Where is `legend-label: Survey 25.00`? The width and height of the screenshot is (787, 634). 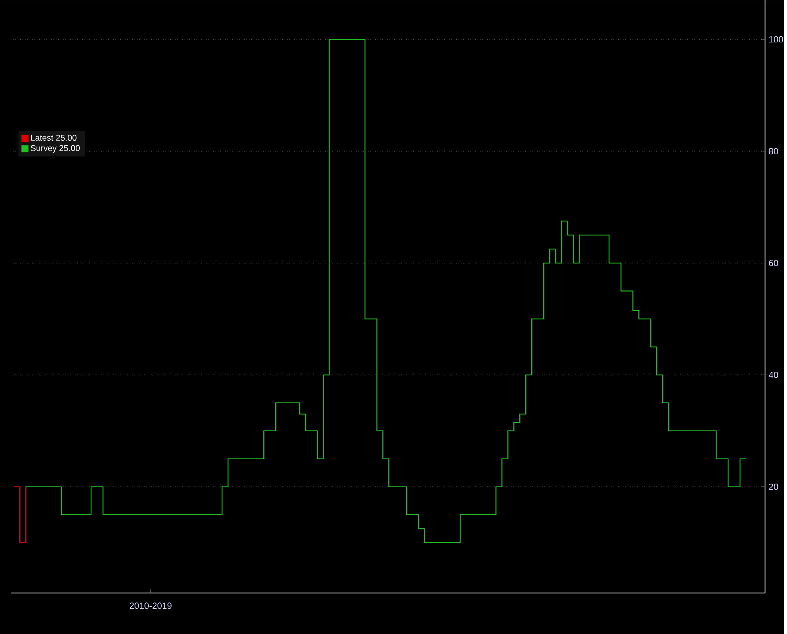 legend-label: Survey 25.00 is located at coordinates (55, 149).